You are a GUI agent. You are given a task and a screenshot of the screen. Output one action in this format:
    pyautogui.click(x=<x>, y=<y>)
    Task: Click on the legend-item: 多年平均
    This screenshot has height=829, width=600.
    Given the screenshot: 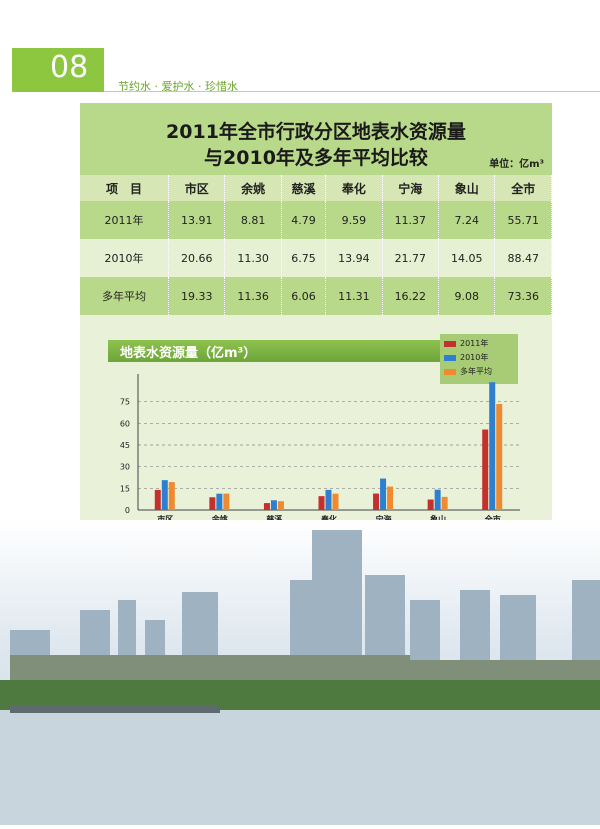 What is the action you would take?
    pyautogui.click(x=468, y=372)
    